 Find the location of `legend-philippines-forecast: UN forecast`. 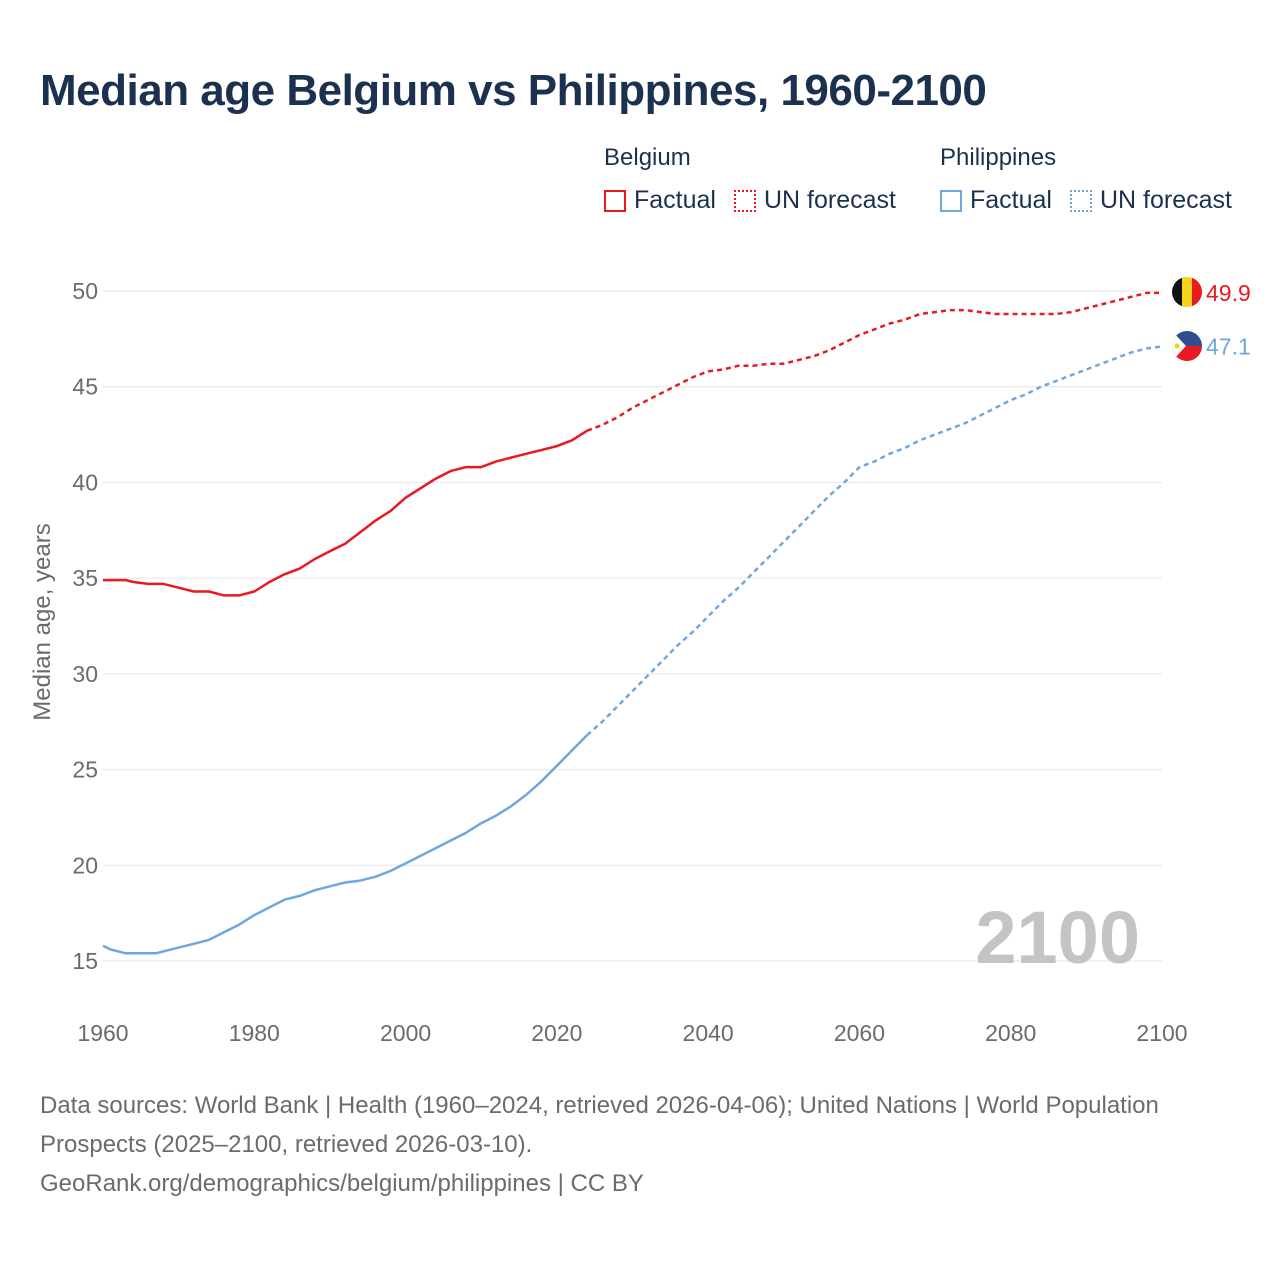

legend-philippines-forecast: UN forecast is located at coordinates (1150, 200).